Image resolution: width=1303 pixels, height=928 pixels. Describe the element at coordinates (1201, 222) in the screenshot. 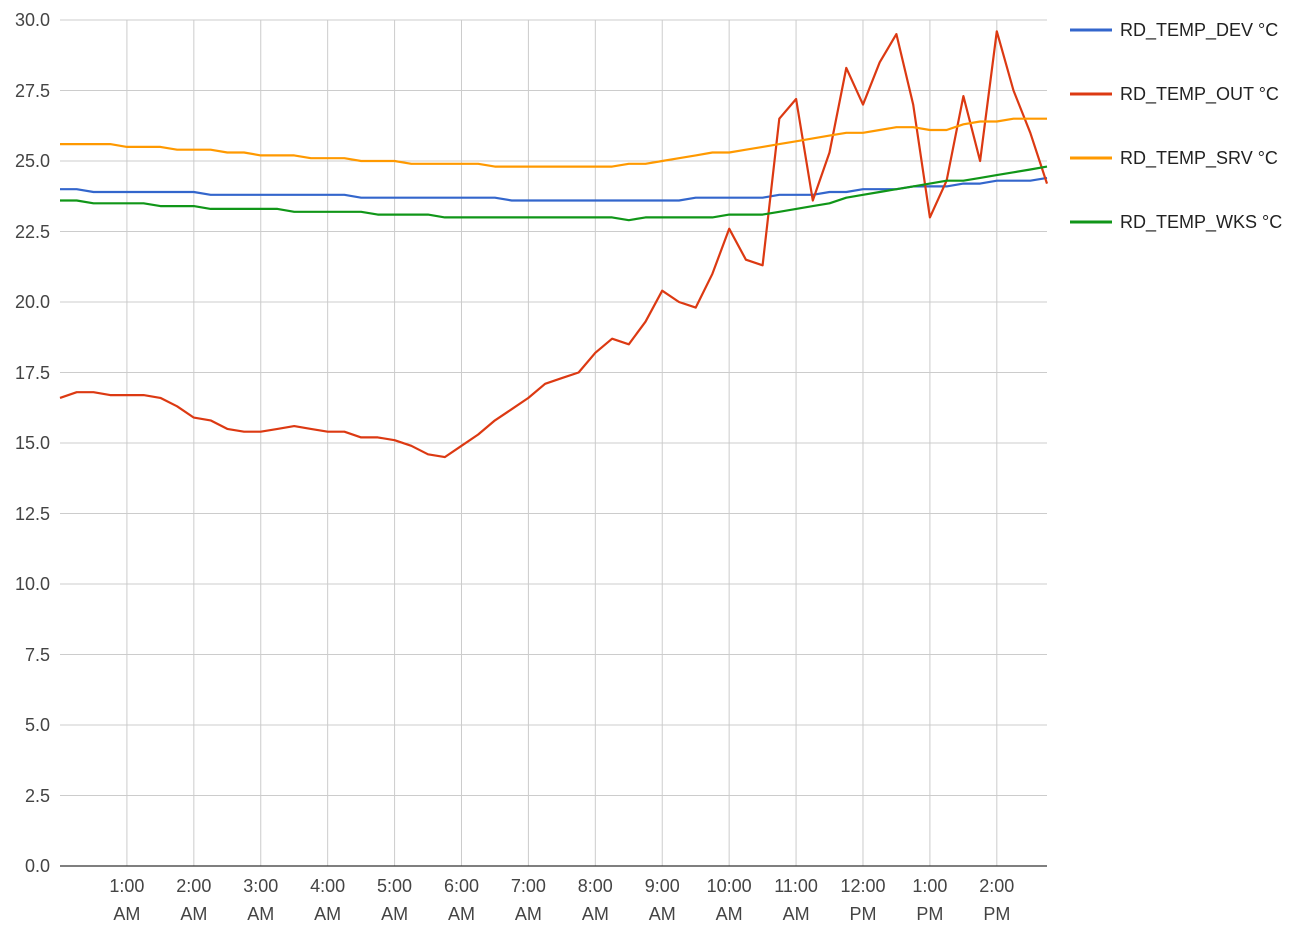

I see `legend-label: RD_TEMP_WKS °C` at that location.